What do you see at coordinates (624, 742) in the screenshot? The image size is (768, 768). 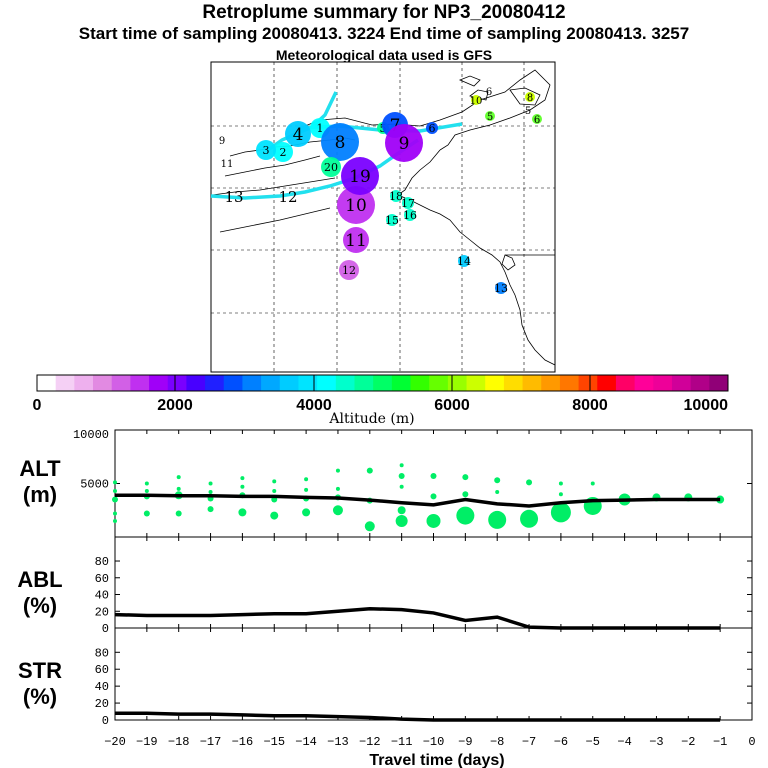 I see `xtick-label-16: −4` at bounding box center [624, 742].